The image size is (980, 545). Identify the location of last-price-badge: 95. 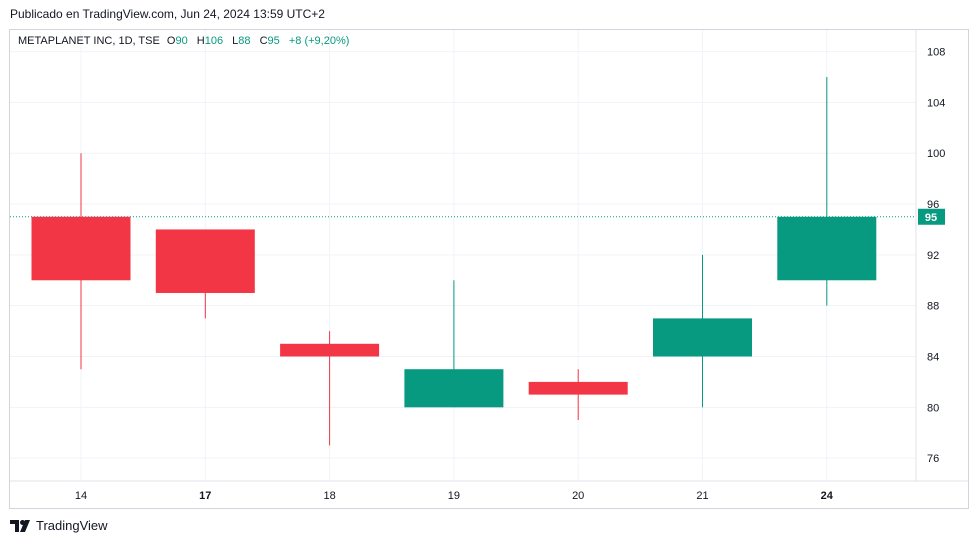
(931, 216).